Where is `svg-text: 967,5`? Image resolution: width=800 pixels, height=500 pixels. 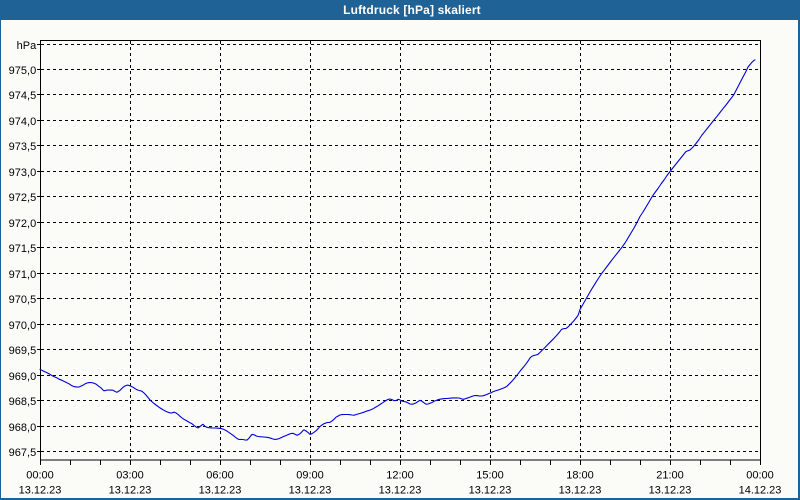 svg-text: 967,5 is located at coordinates (23, 453).